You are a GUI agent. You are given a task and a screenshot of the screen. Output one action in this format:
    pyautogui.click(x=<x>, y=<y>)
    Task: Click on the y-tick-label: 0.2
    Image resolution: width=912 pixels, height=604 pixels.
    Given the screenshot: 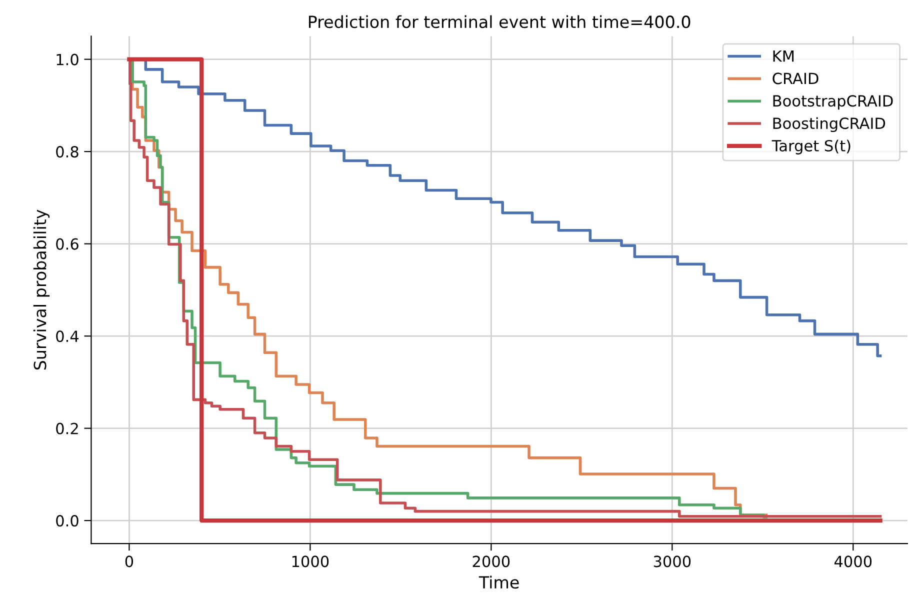 What is the action you would take?
    pyautogui.click(x=67, y=428)
    